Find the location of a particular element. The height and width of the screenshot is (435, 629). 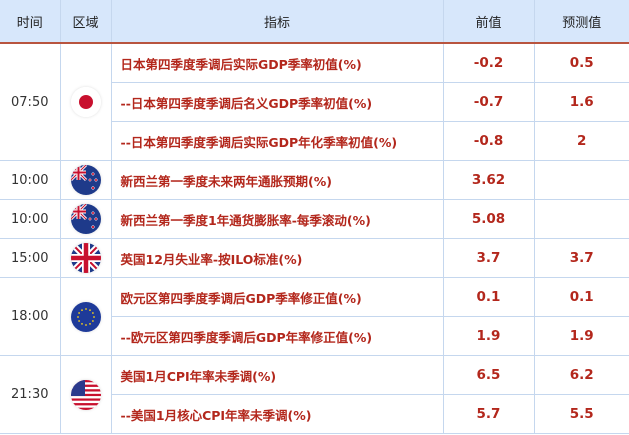

previous-value: 3.7 is located at coordinates (488, 258).